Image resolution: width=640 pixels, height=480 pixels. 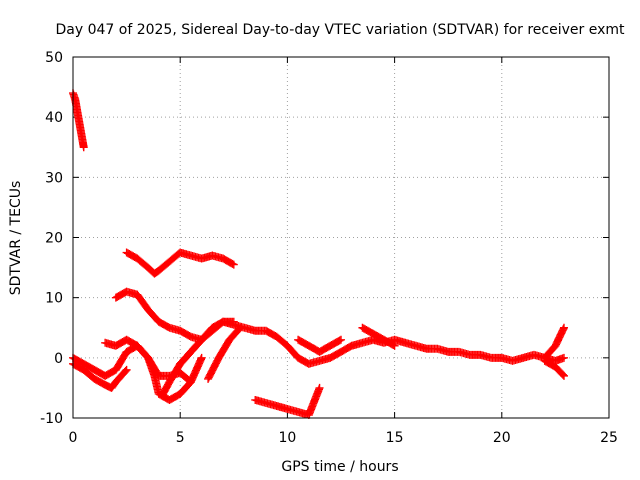 What do you see at coordinates (319, 345) in the screenshot?
I see `series-track-k` at bounding box center [319, 345].